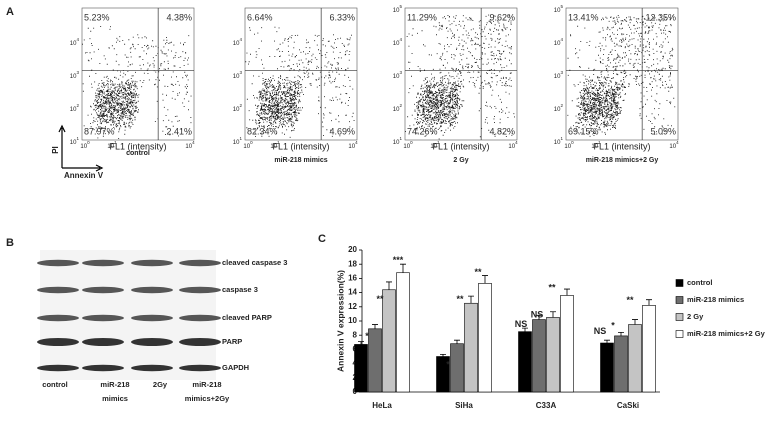 This screenshot has width=776, height=421. I want to click on legend-label: control, so click(699, 282).